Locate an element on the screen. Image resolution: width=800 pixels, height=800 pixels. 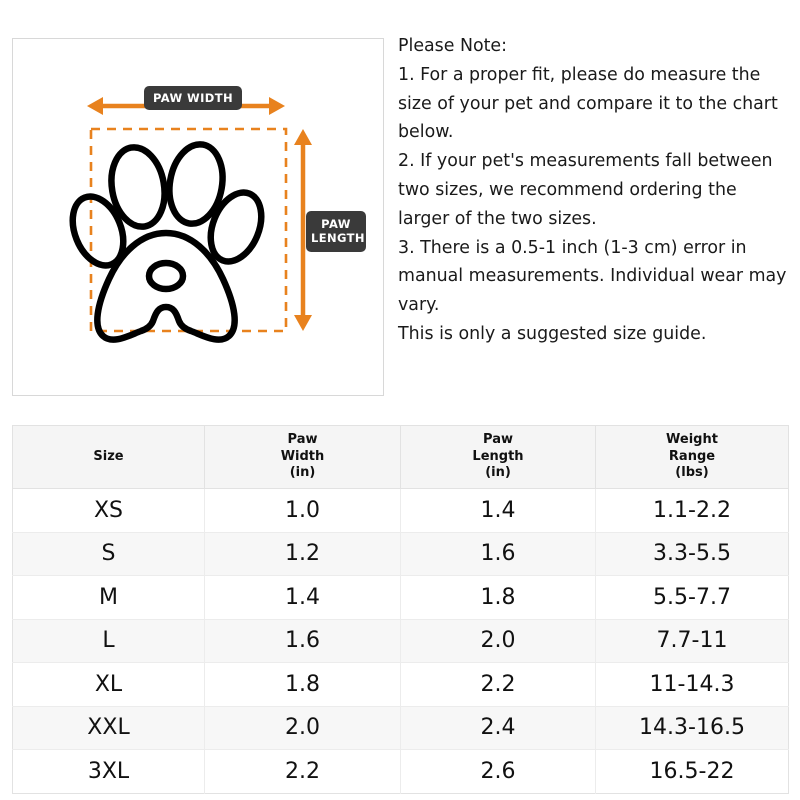
column-header-paw-length: Paw Length (in) is located at coordinates (498, 457).